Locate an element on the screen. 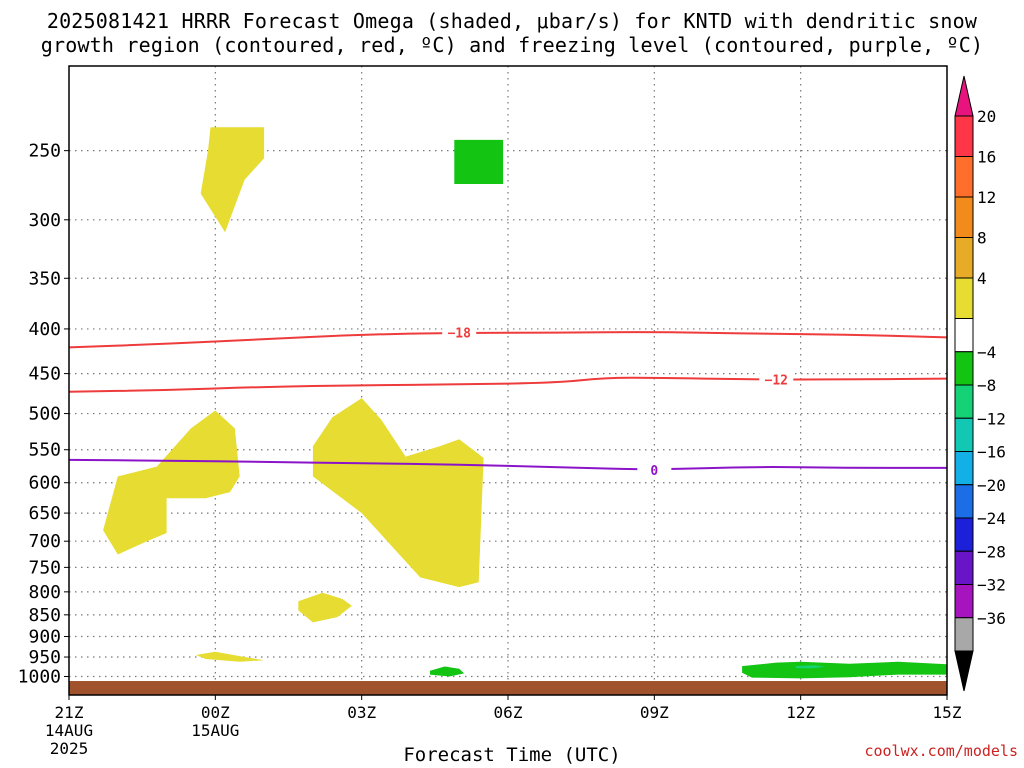 This screenshot has width=1024, height=768. y-tick-label: 300 is located at coordinates (44, 220).